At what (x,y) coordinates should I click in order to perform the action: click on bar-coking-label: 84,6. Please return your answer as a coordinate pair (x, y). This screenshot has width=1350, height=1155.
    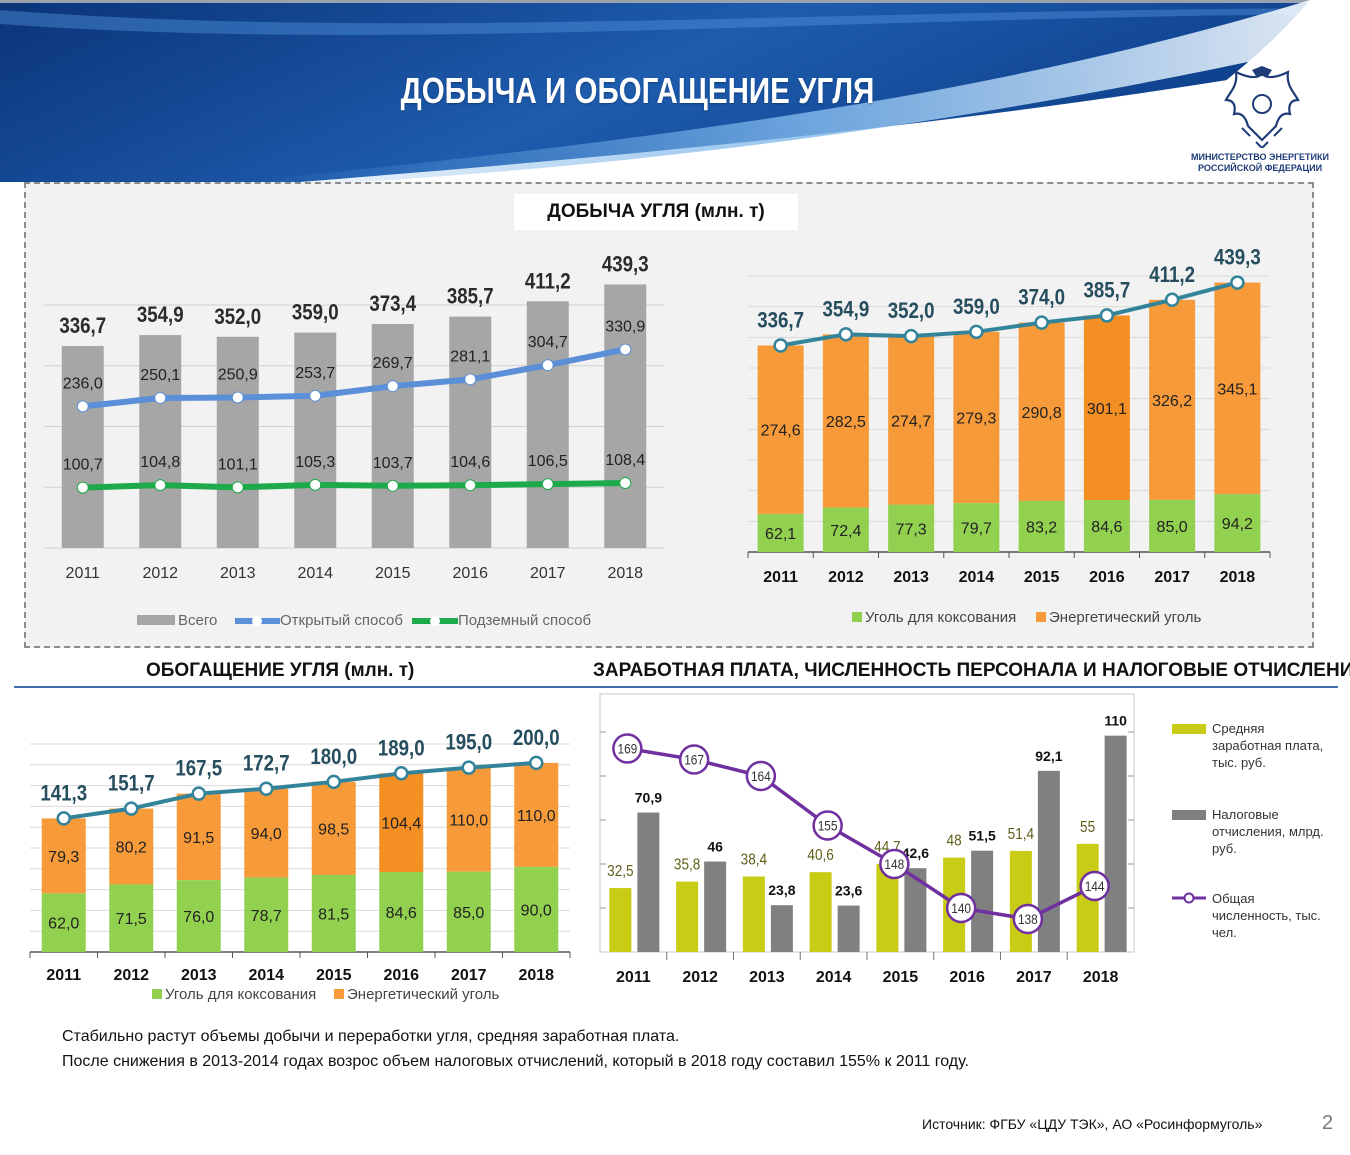
    Looking at the image, I should click on (401, 913).